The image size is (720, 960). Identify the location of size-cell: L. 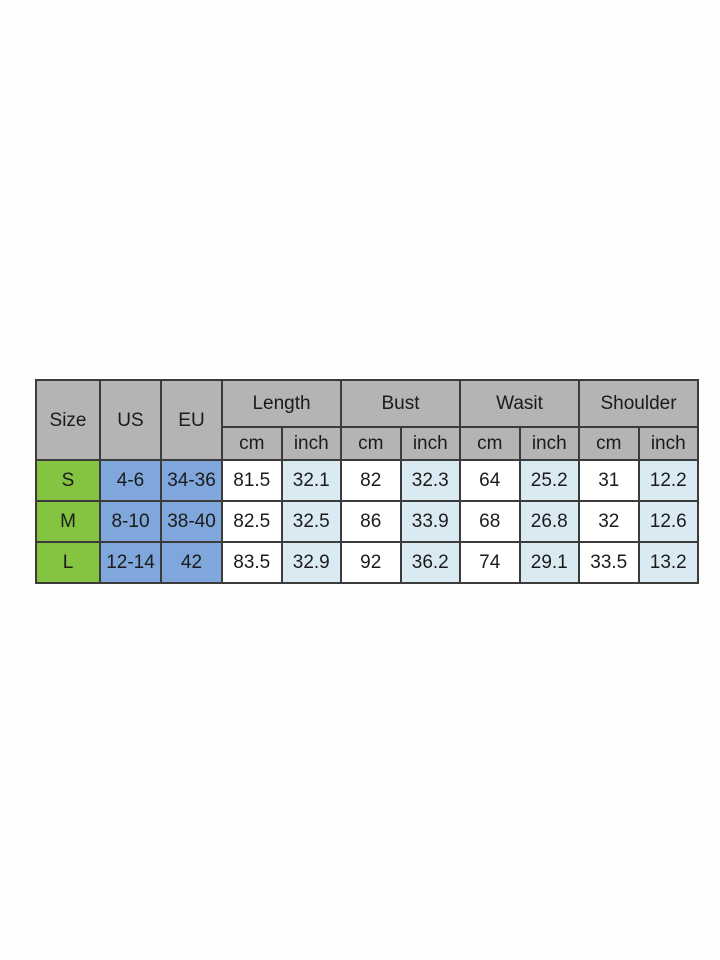
(68, 562).